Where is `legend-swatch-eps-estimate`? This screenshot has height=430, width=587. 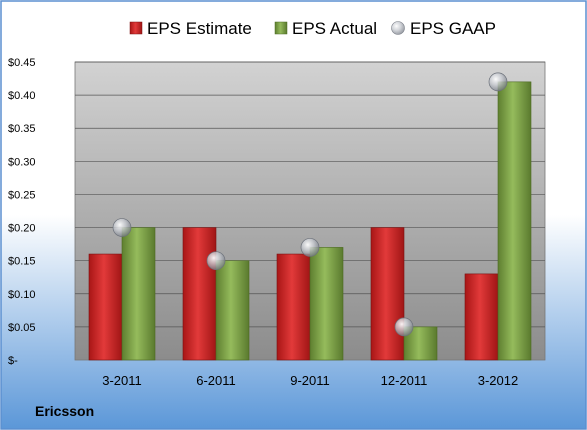 legend-swatch-eps-estimate is located at coordinates (136, 28).